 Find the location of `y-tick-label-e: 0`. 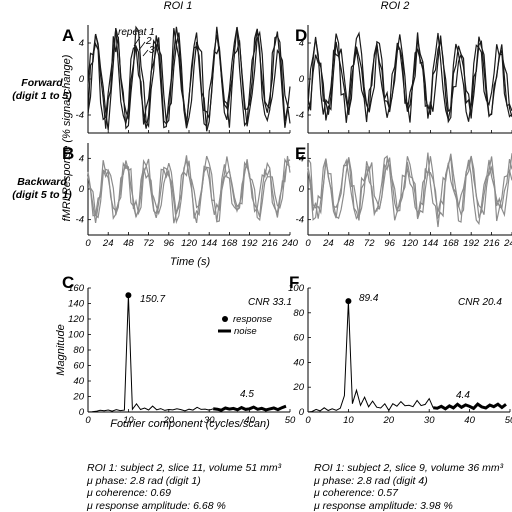

y-tick-label-e: 0 is located at coordinates (302, 189).